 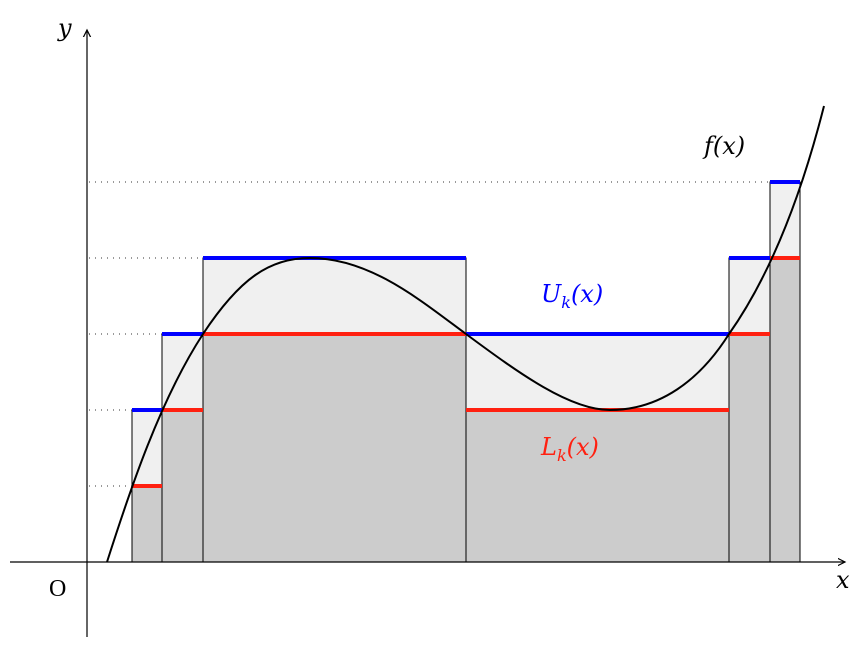 I want to click on origin-label: O, so click(x=57, y=589).